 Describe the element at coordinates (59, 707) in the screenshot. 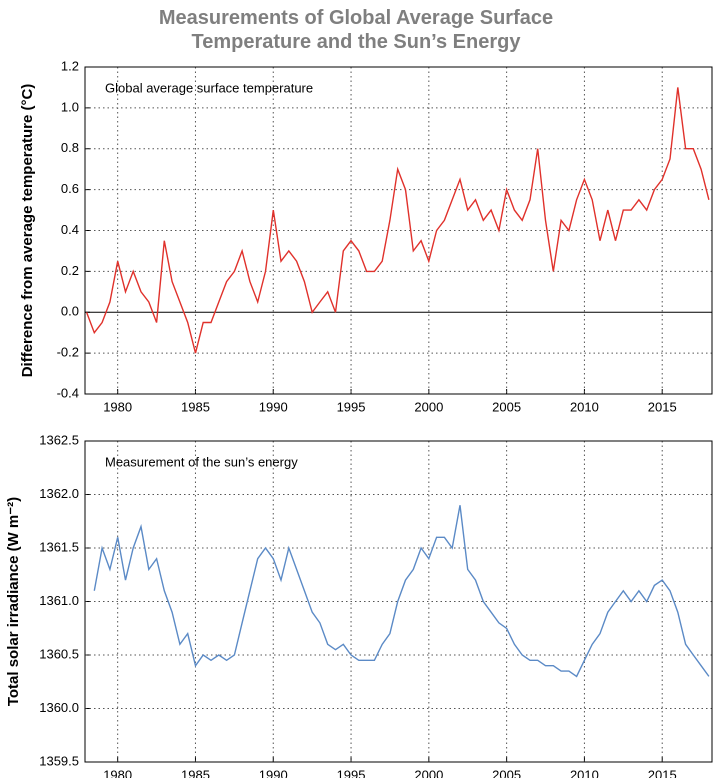

I see `y-tick-label: 1360.0` at that location.